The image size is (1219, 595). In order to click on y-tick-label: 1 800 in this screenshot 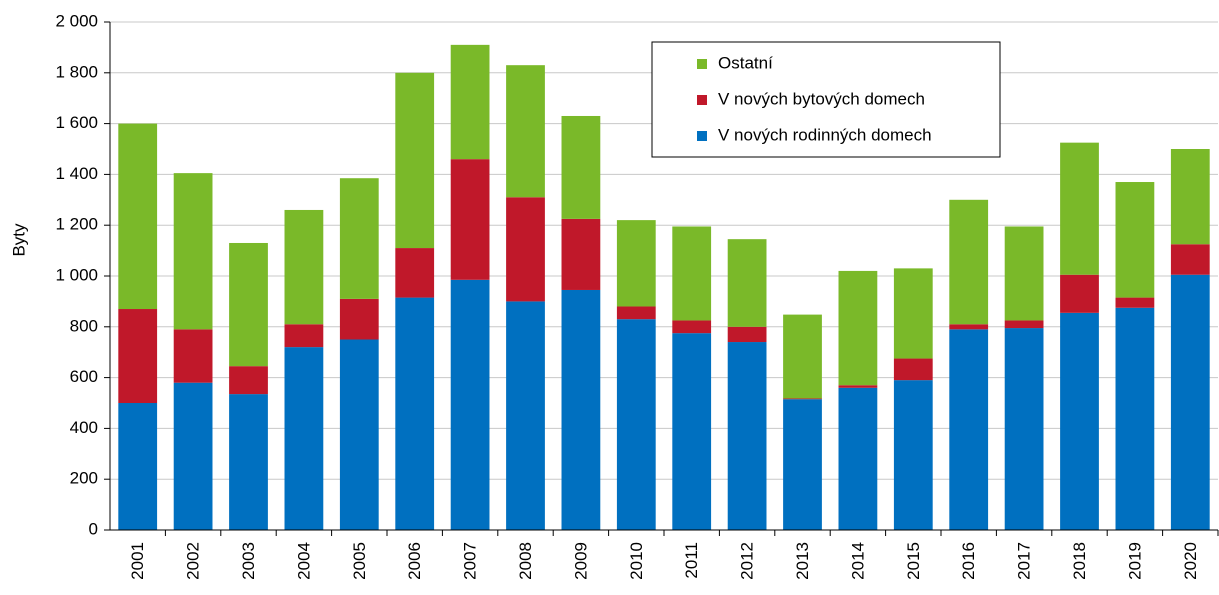, I will do `click(76, 71)`.